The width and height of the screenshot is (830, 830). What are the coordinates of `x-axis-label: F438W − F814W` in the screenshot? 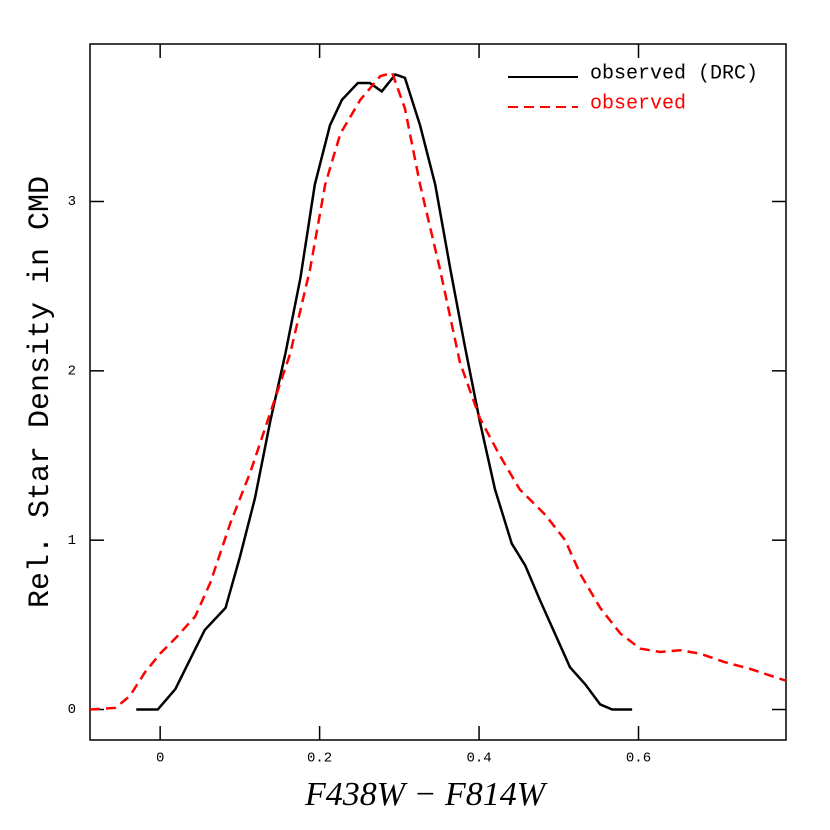 It's located at (426, 794).